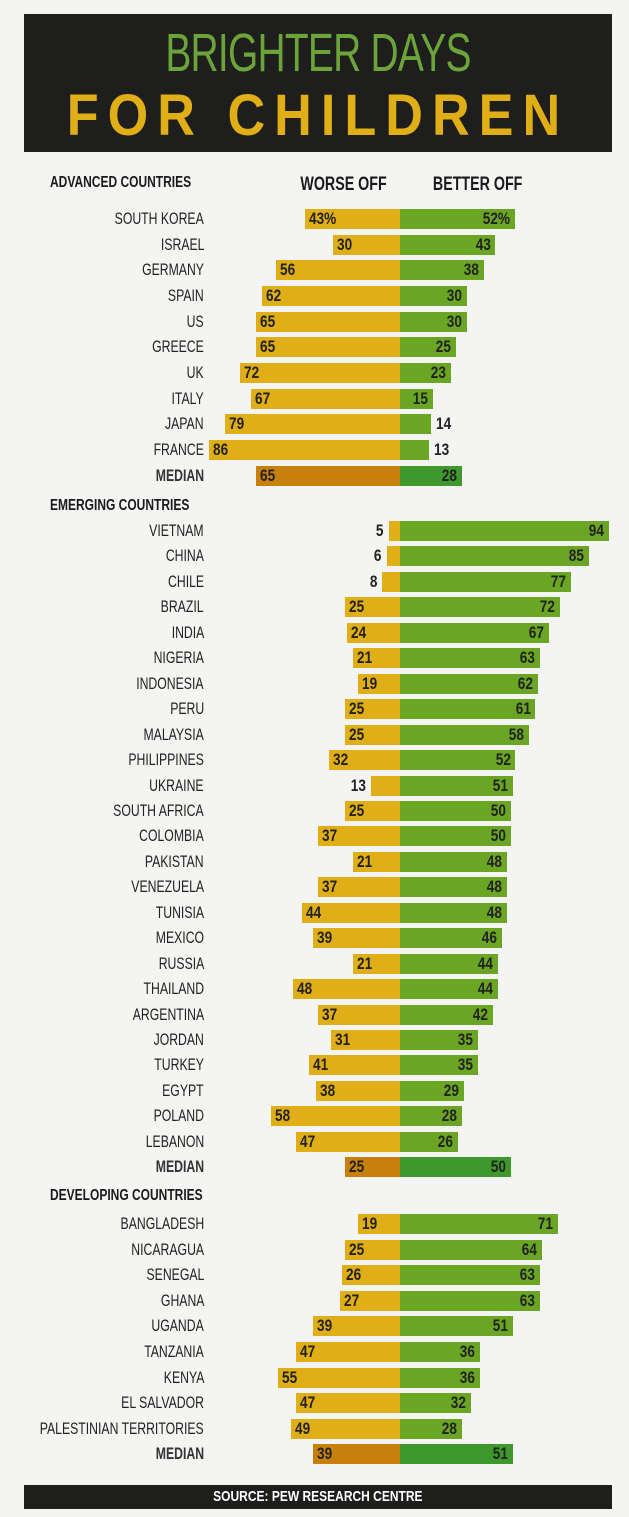 This screenshot has height=1517, width=629. I want to click on worse-off-value: 32, so click(340, 760).